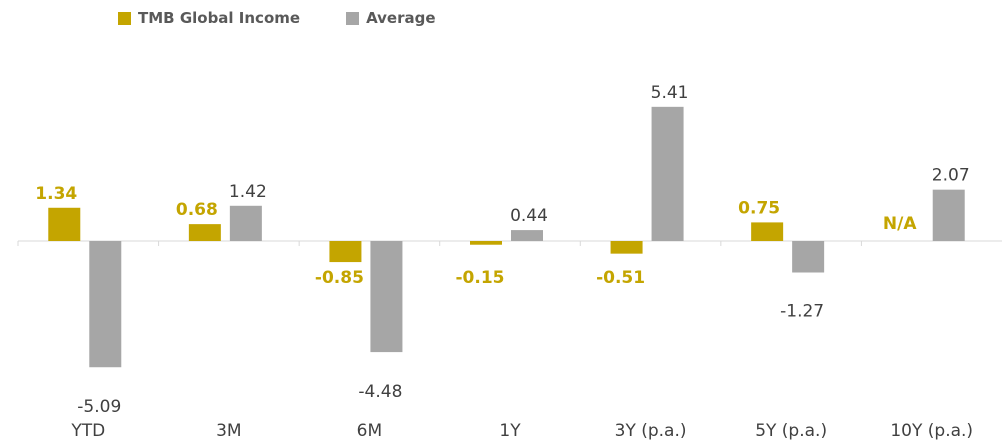 This screenshot has width=1004, height=442. Describe the element at coordinates (401, 18) in the screenshot. I see `legend-label-average: Average` at that location.